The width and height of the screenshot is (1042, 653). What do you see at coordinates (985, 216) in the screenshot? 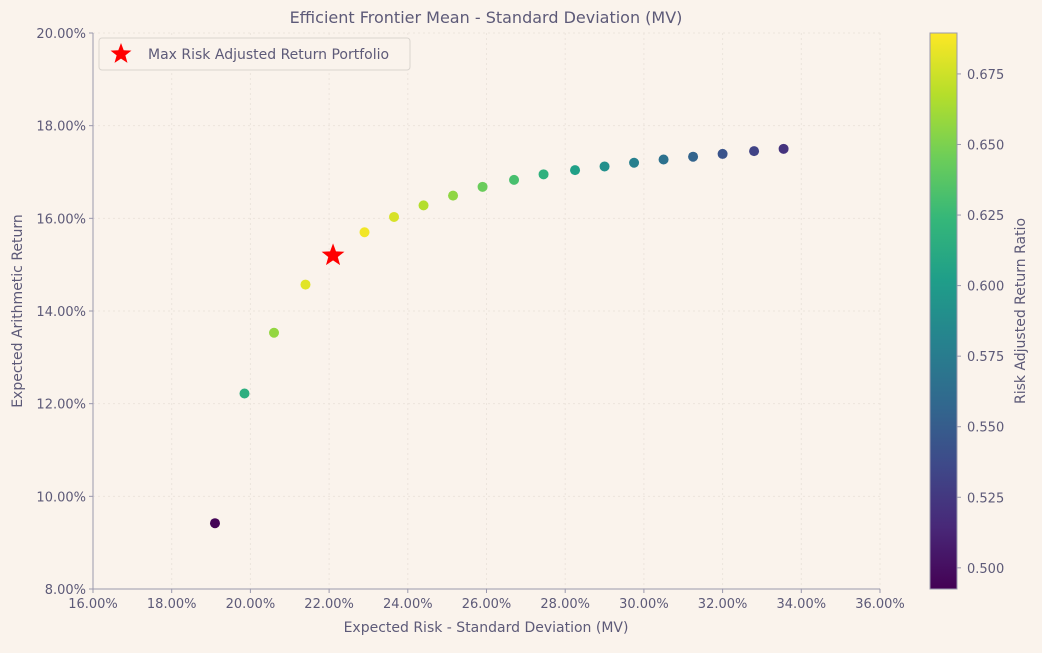
I see `colorbar-tick-label: 0.625` at bounding box center [985, 216].